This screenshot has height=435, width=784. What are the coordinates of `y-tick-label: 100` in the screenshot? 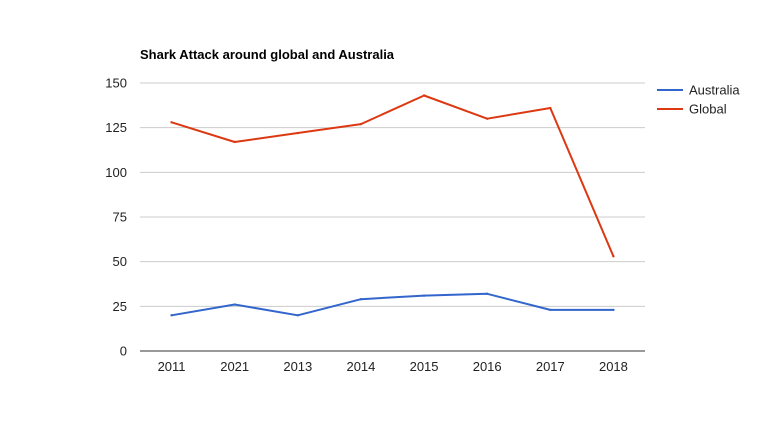 It's located at (116, 172).